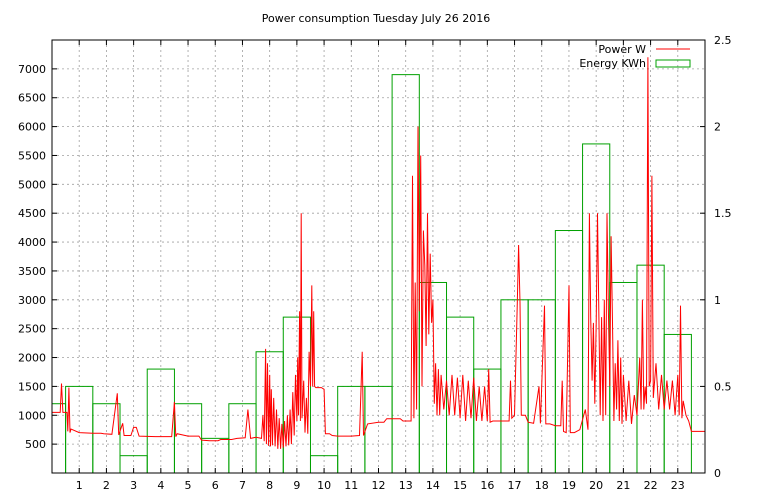 This screenshot has height=500, width=768. I want to click on y-left-tick-label: 5000, so click(32, 184).